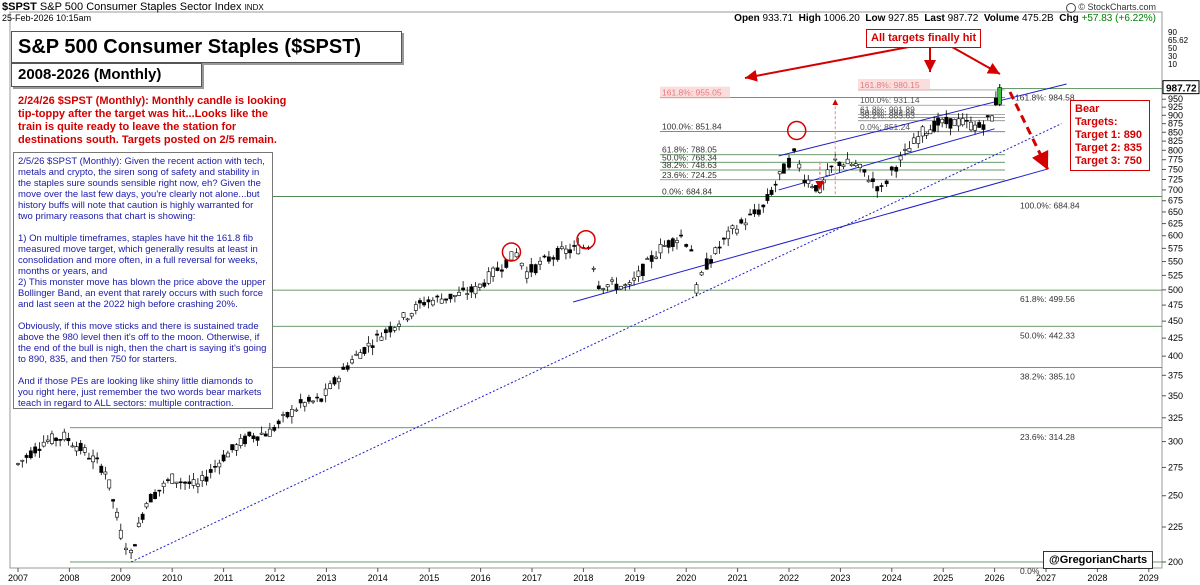 Image resolution: width=1200 pixels, height=585 pixels. What do you see at coordinates (481, 578) in the screenshot?
I see `x-tick-label: 2016` at bounding box center [481, 578].